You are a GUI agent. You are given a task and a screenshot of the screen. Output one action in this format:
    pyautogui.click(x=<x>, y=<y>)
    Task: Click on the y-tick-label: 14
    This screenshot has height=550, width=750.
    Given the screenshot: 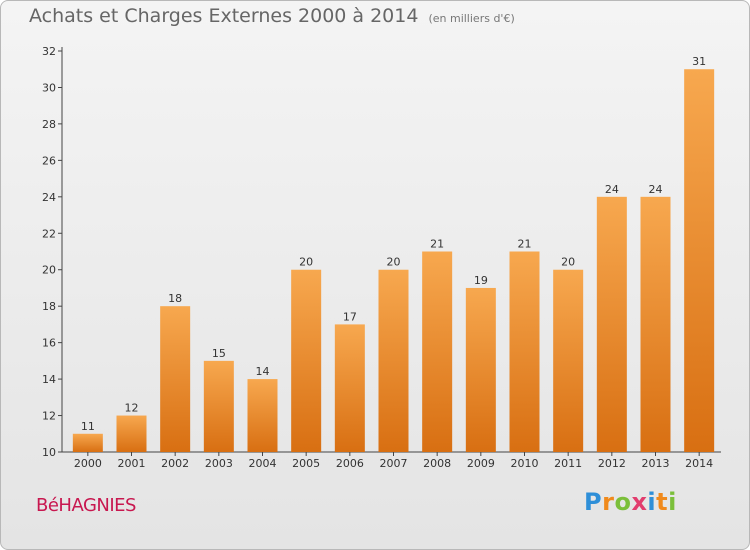 What is the action you would take?
    pyautogui.click(x=49, y=379)
    